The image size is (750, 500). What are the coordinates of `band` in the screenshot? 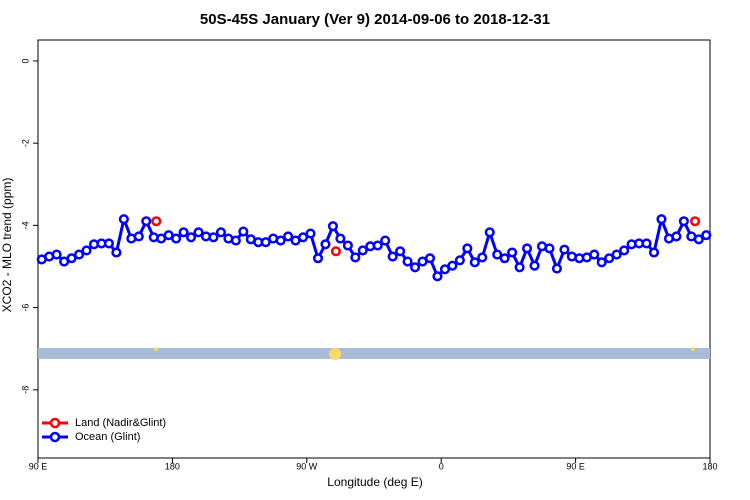 It's located at (374, 353).